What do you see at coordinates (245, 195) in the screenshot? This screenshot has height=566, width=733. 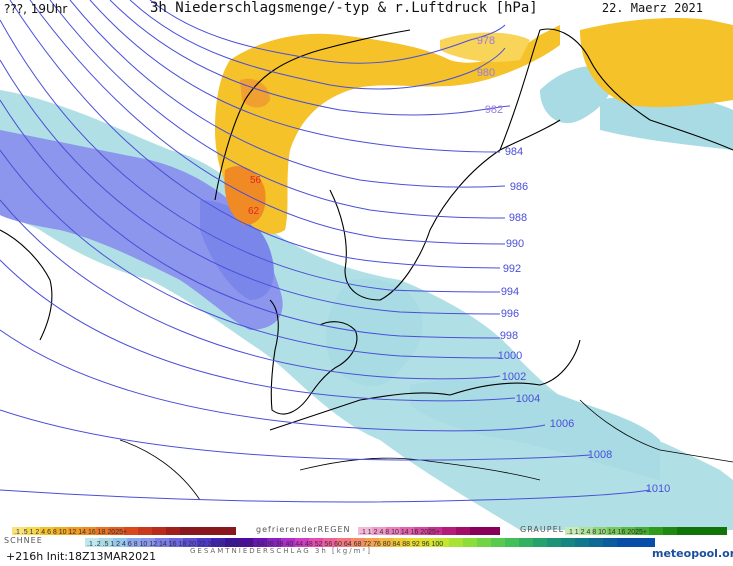 I see `rain-heavy` at bounding box center [245, 195].